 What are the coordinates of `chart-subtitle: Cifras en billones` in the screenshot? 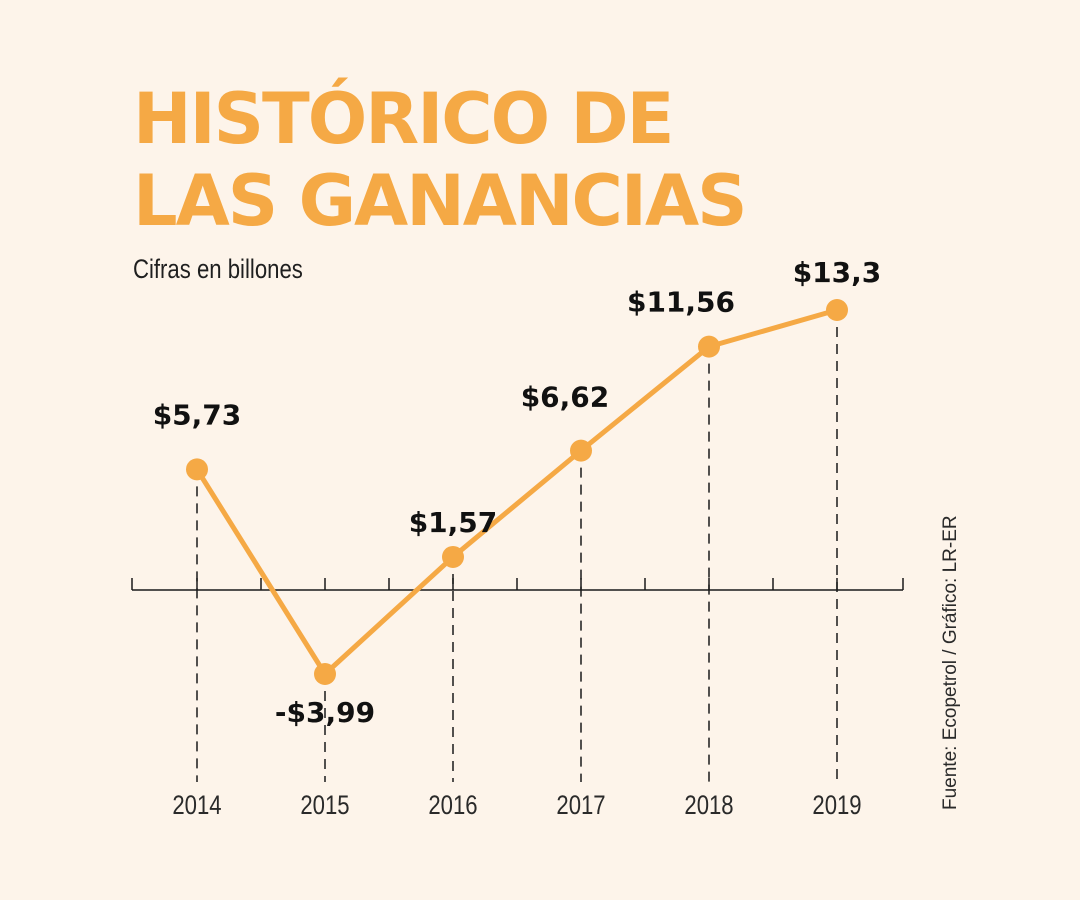 It's located at (218, 269).